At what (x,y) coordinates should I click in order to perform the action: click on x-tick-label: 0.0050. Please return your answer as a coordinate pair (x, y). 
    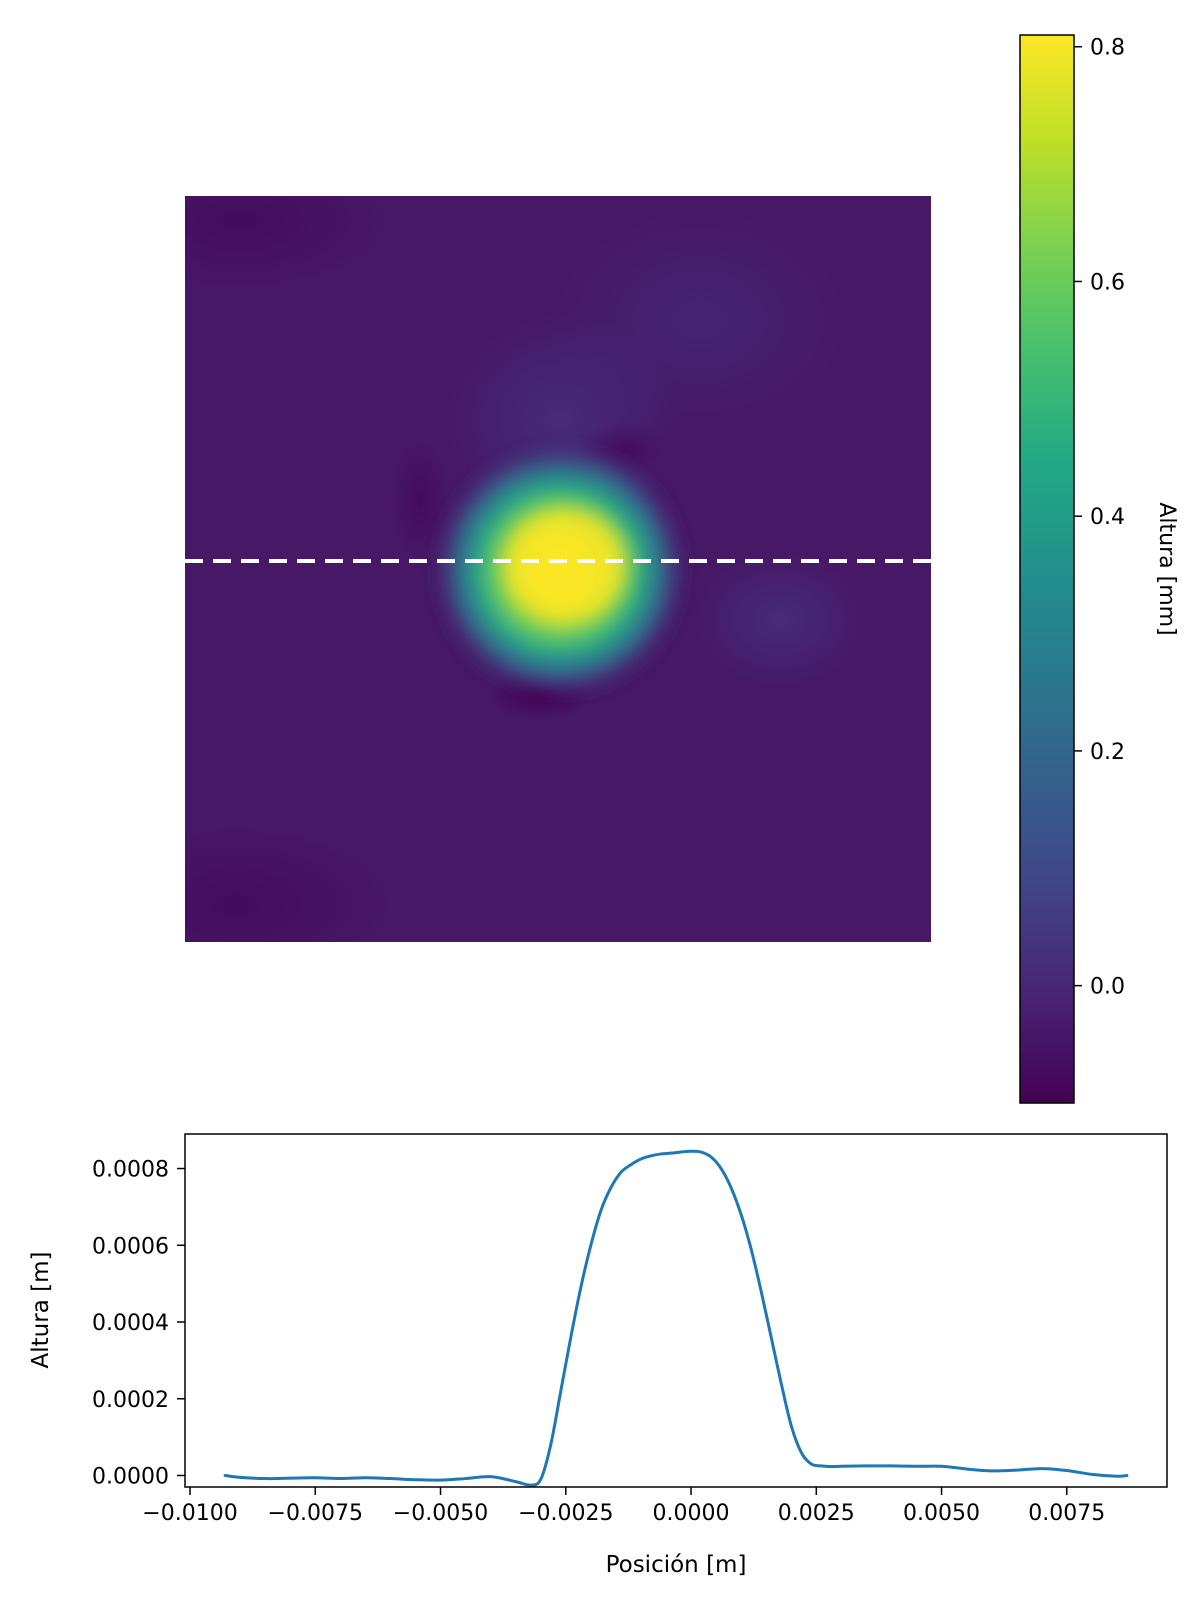
    Looking at the image, I should click on (941, 1513).